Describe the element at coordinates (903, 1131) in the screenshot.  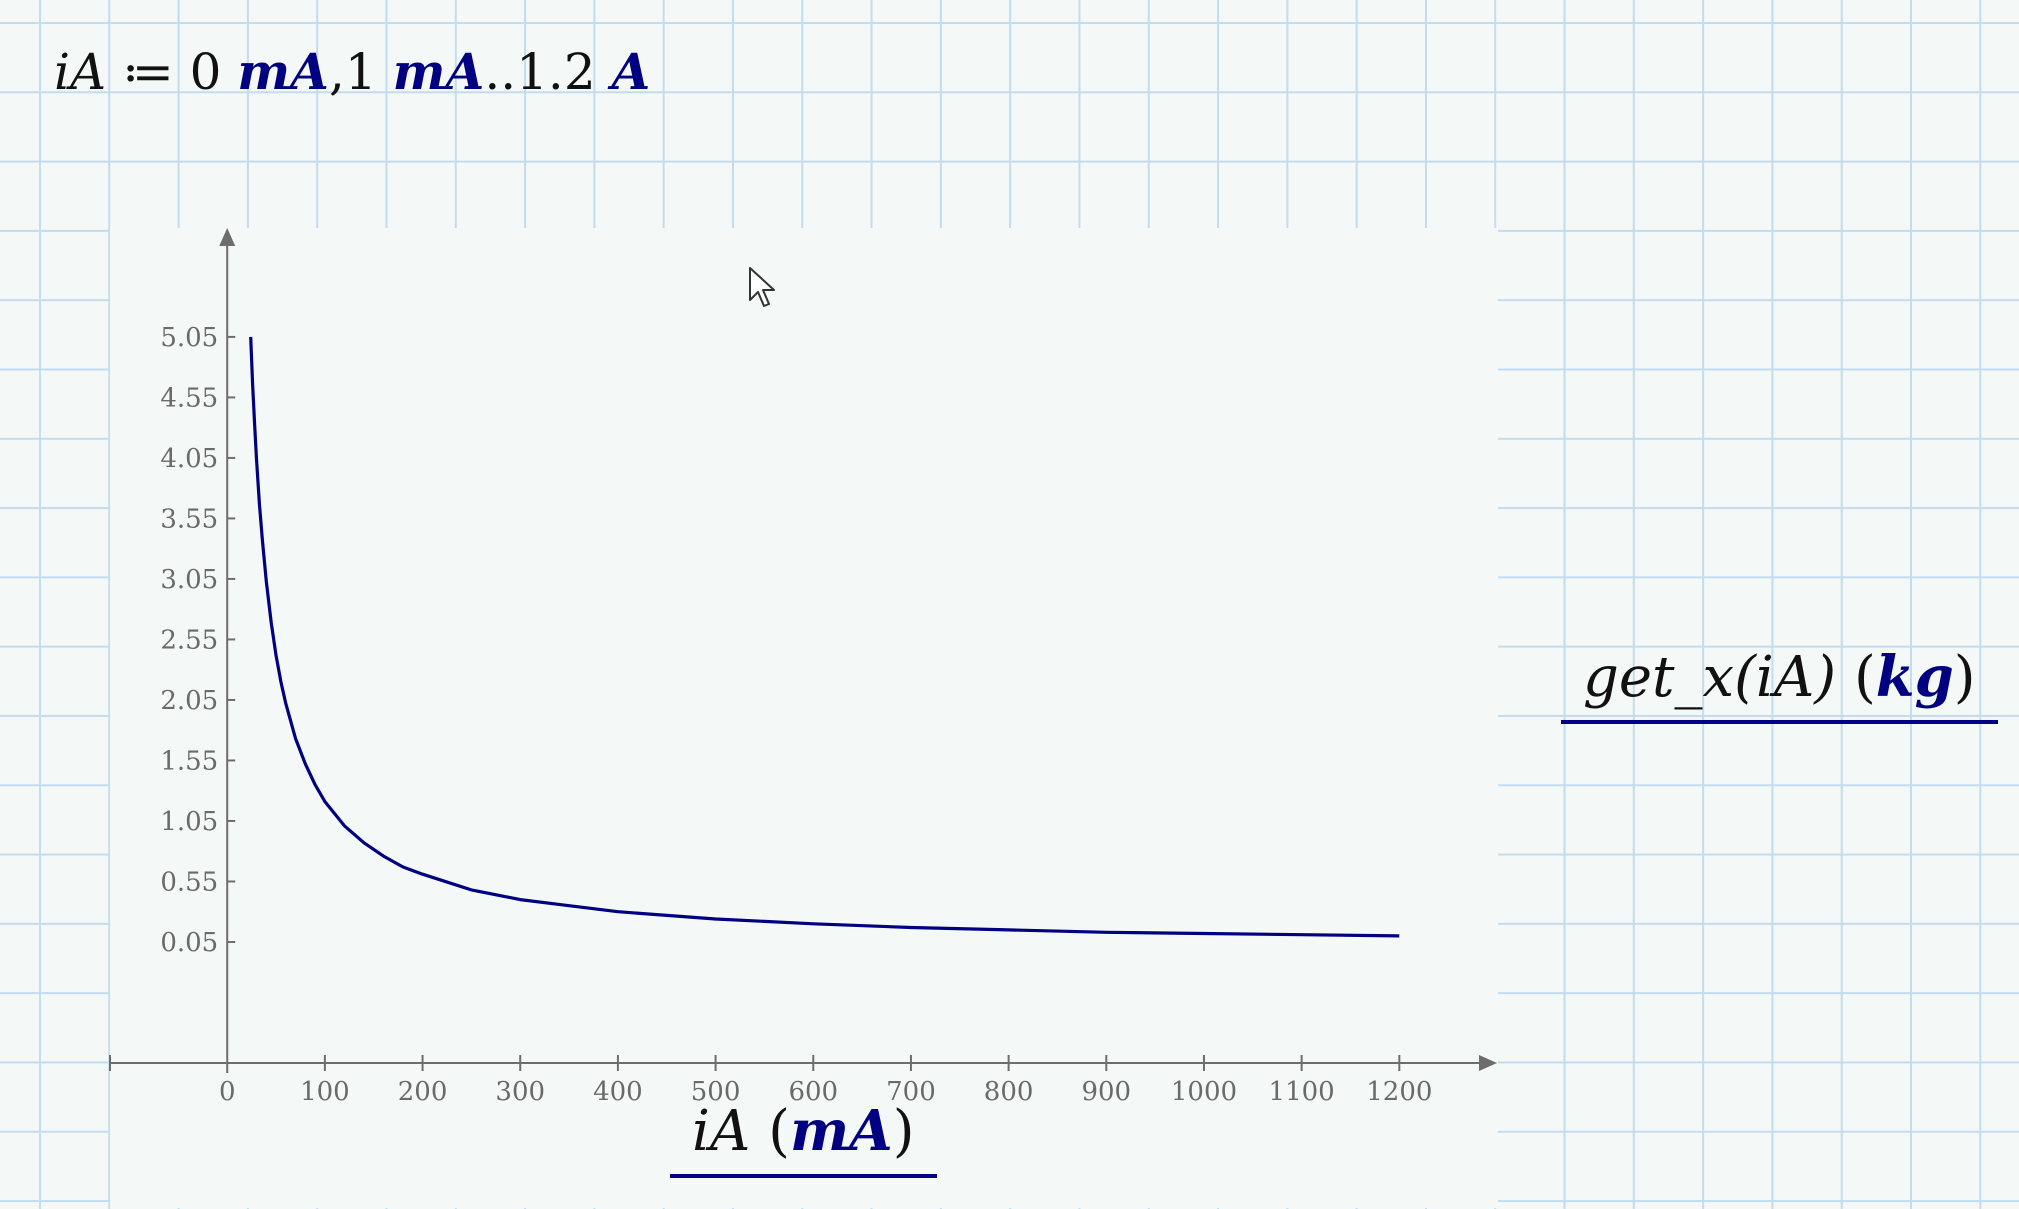
I see `x-axis-unit-close-paren: )` at that location.